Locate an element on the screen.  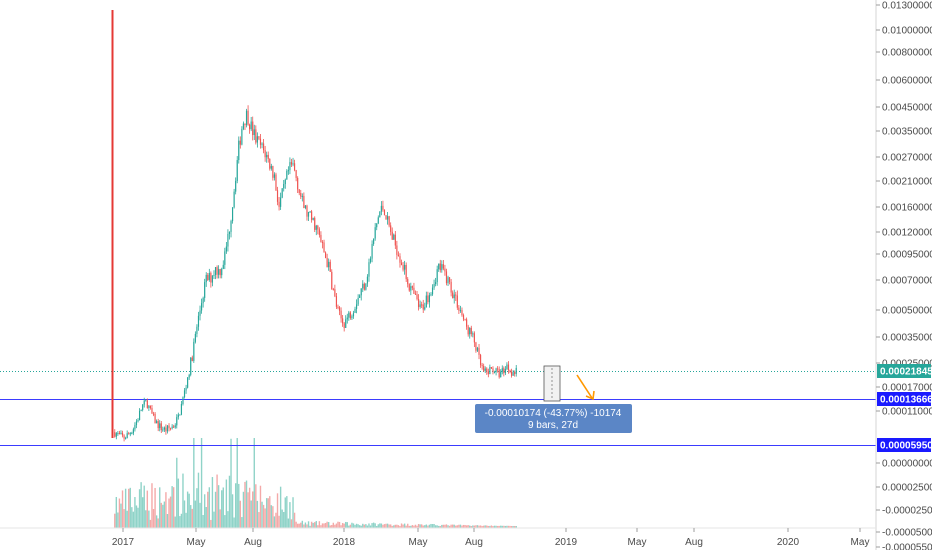
price-tick-label: -0.00005500 is located at coordinates (907, 547).